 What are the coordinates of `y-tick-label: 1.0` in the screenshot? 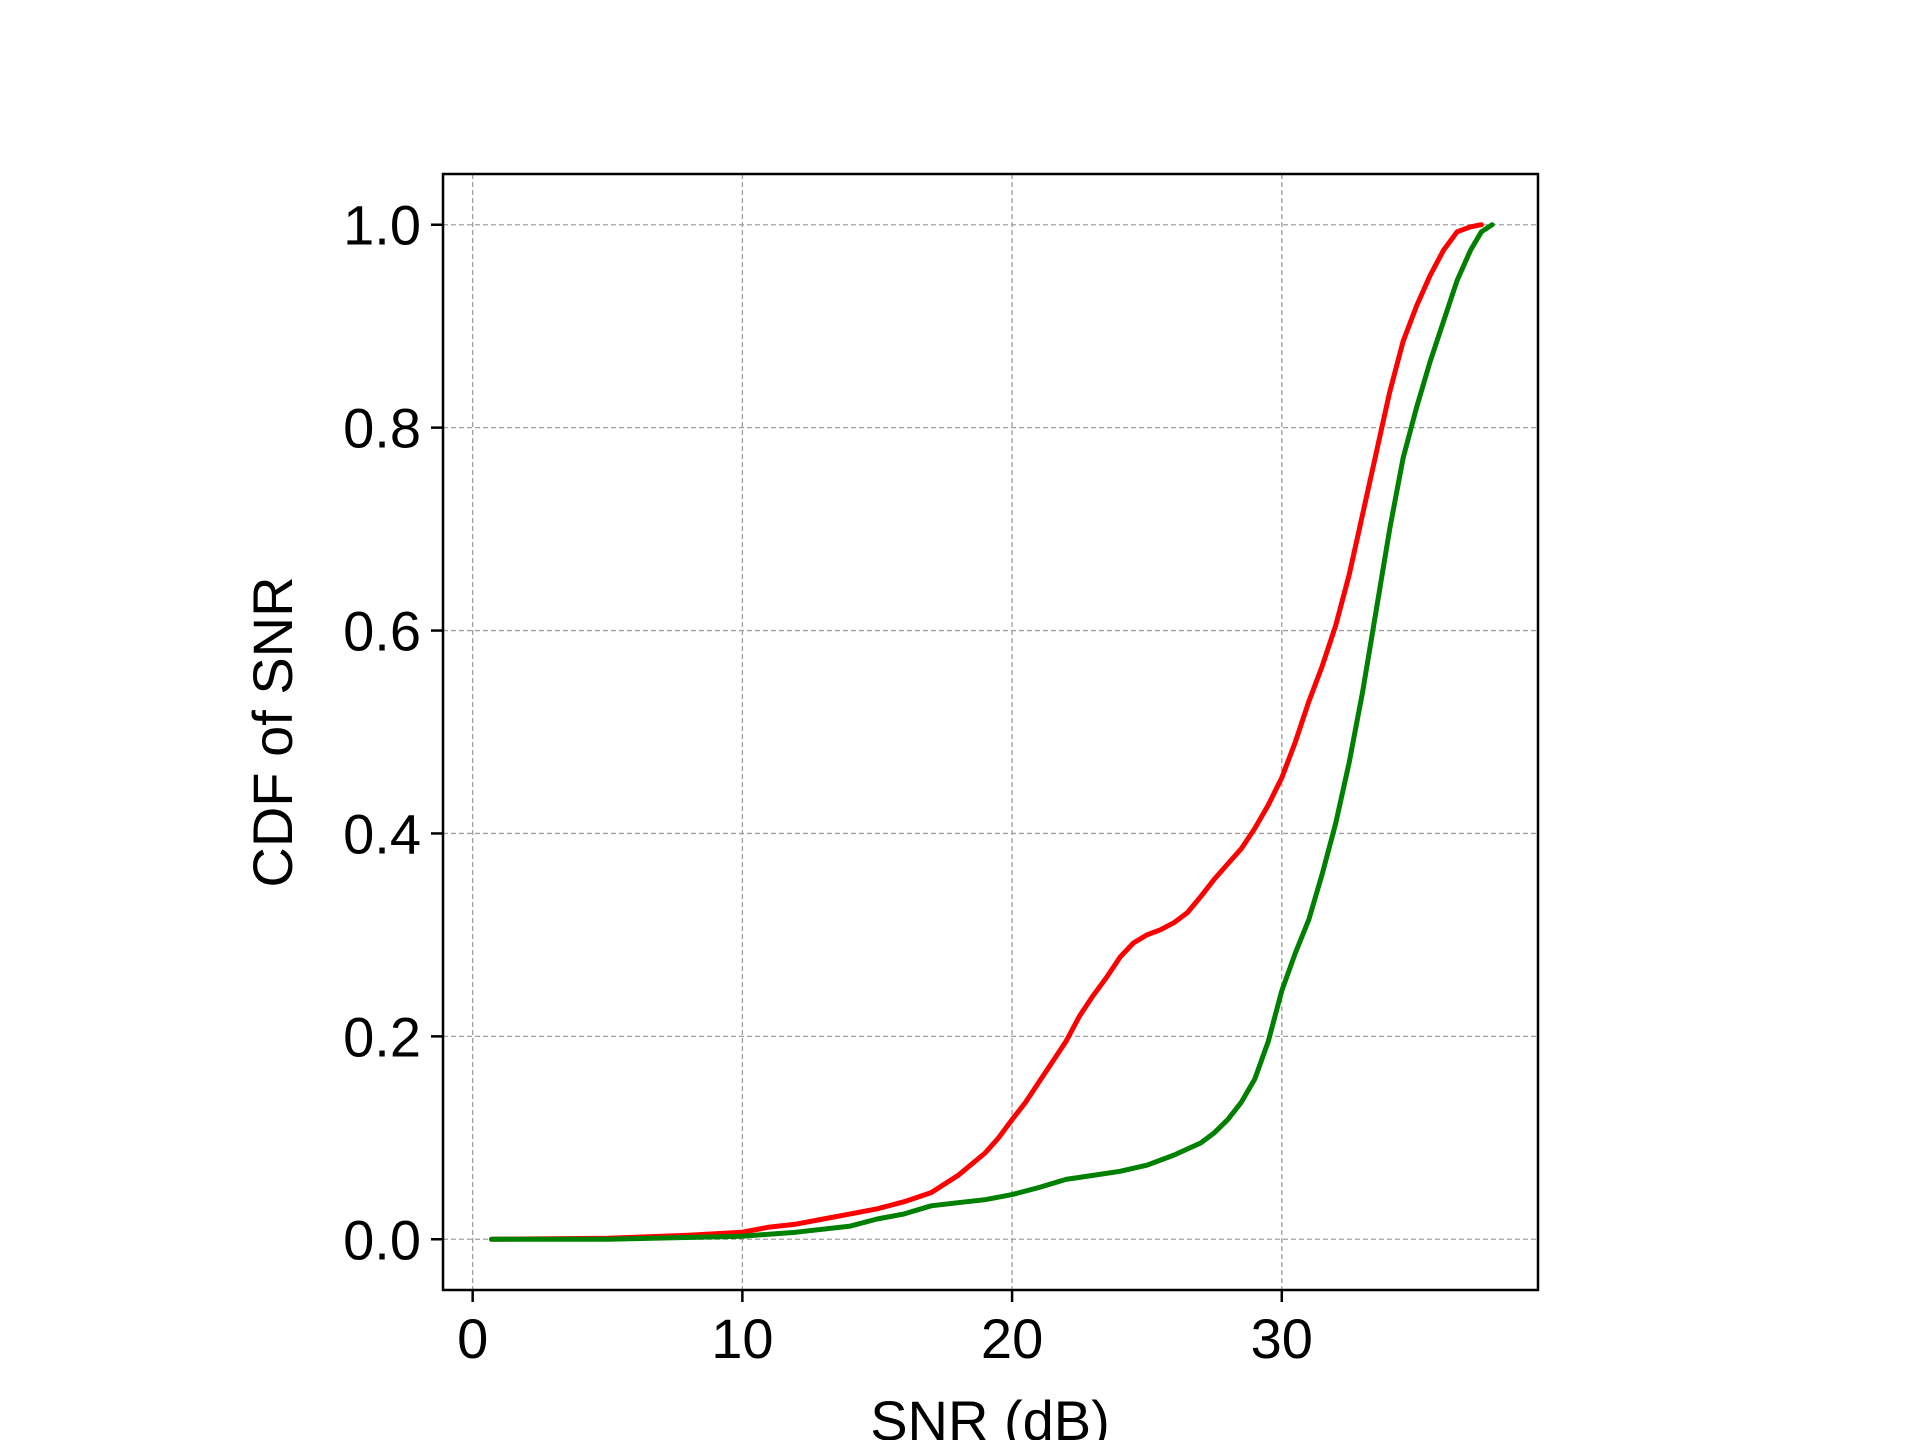 It's located at (382, 225).